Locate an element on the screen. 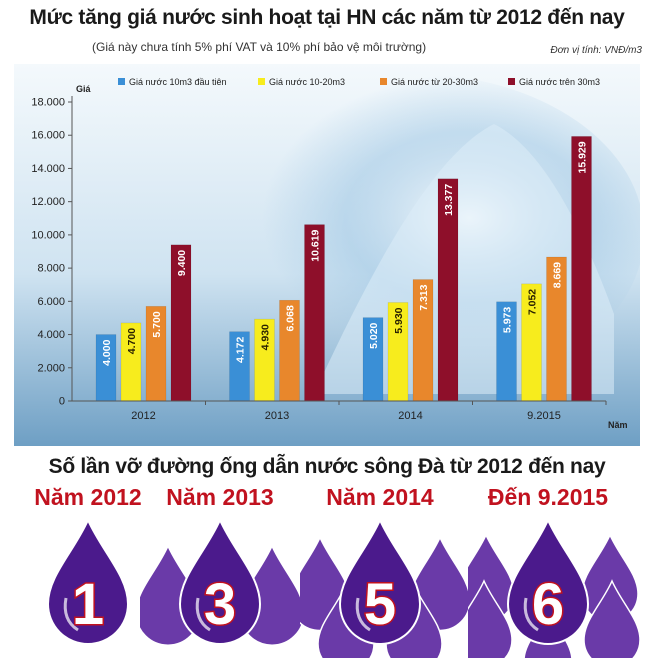 The image size is (654, 667). water-drops-cluster: 6 is located at coordinates (554, 588).